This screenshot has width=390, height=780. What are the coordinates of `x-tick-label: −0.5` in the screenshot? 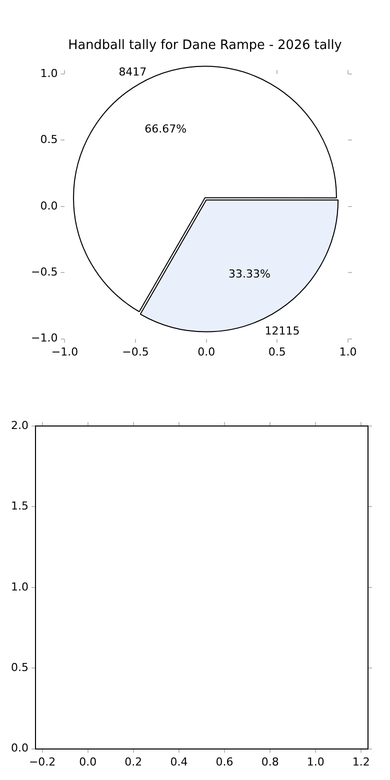 It's located at (135, 351).